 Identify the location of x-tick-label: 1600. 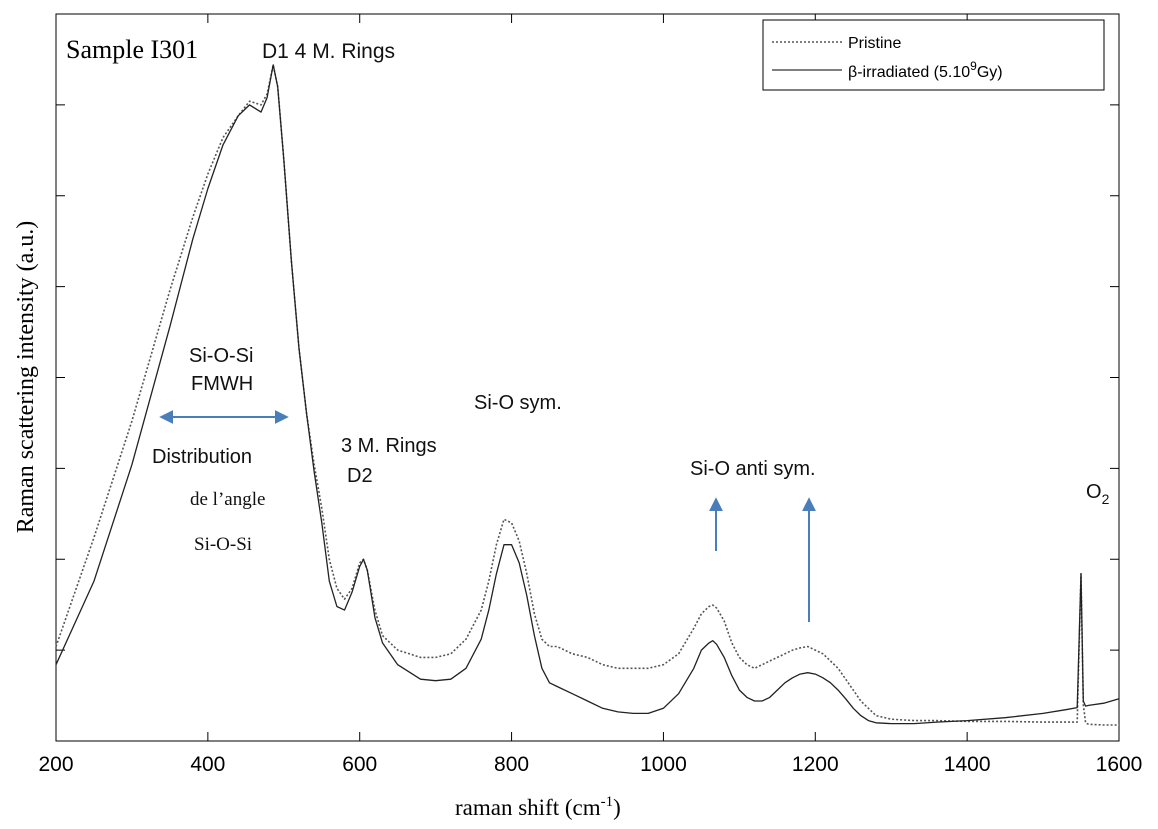
(1119, 764).